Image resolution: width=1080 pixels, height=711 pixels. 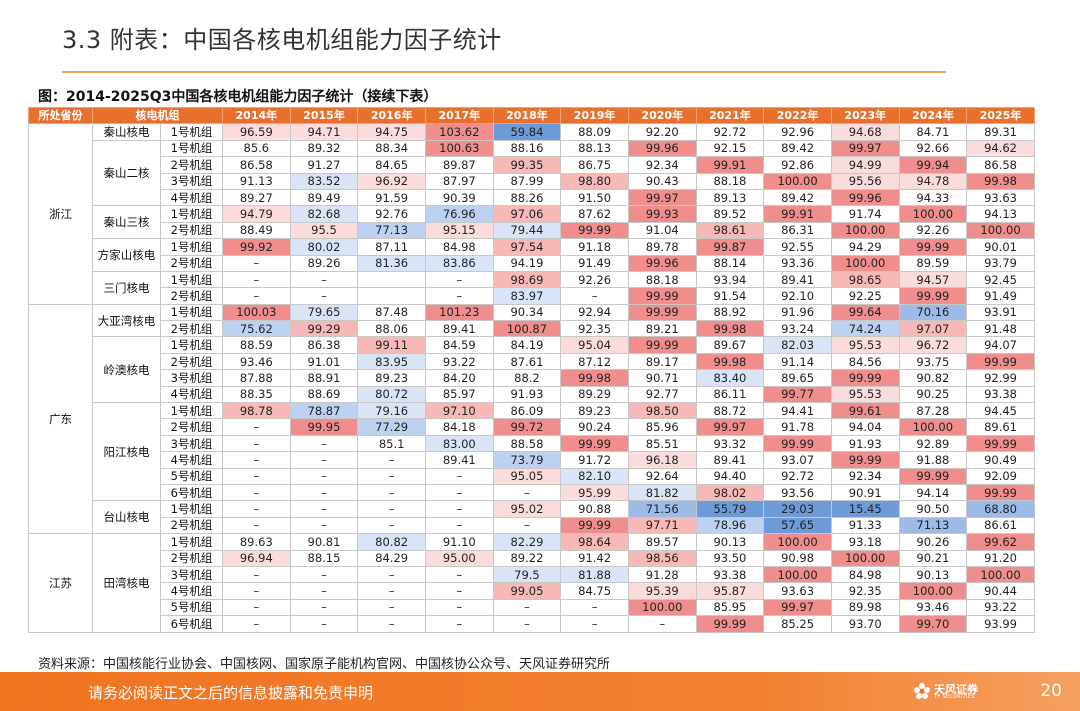 What do you see at coordinates (231, 693) in the screenshot?
I see `disclaimer-text: 请务必阅读正文之后的信息披露和免责申明` at bounding box center [231, 693].